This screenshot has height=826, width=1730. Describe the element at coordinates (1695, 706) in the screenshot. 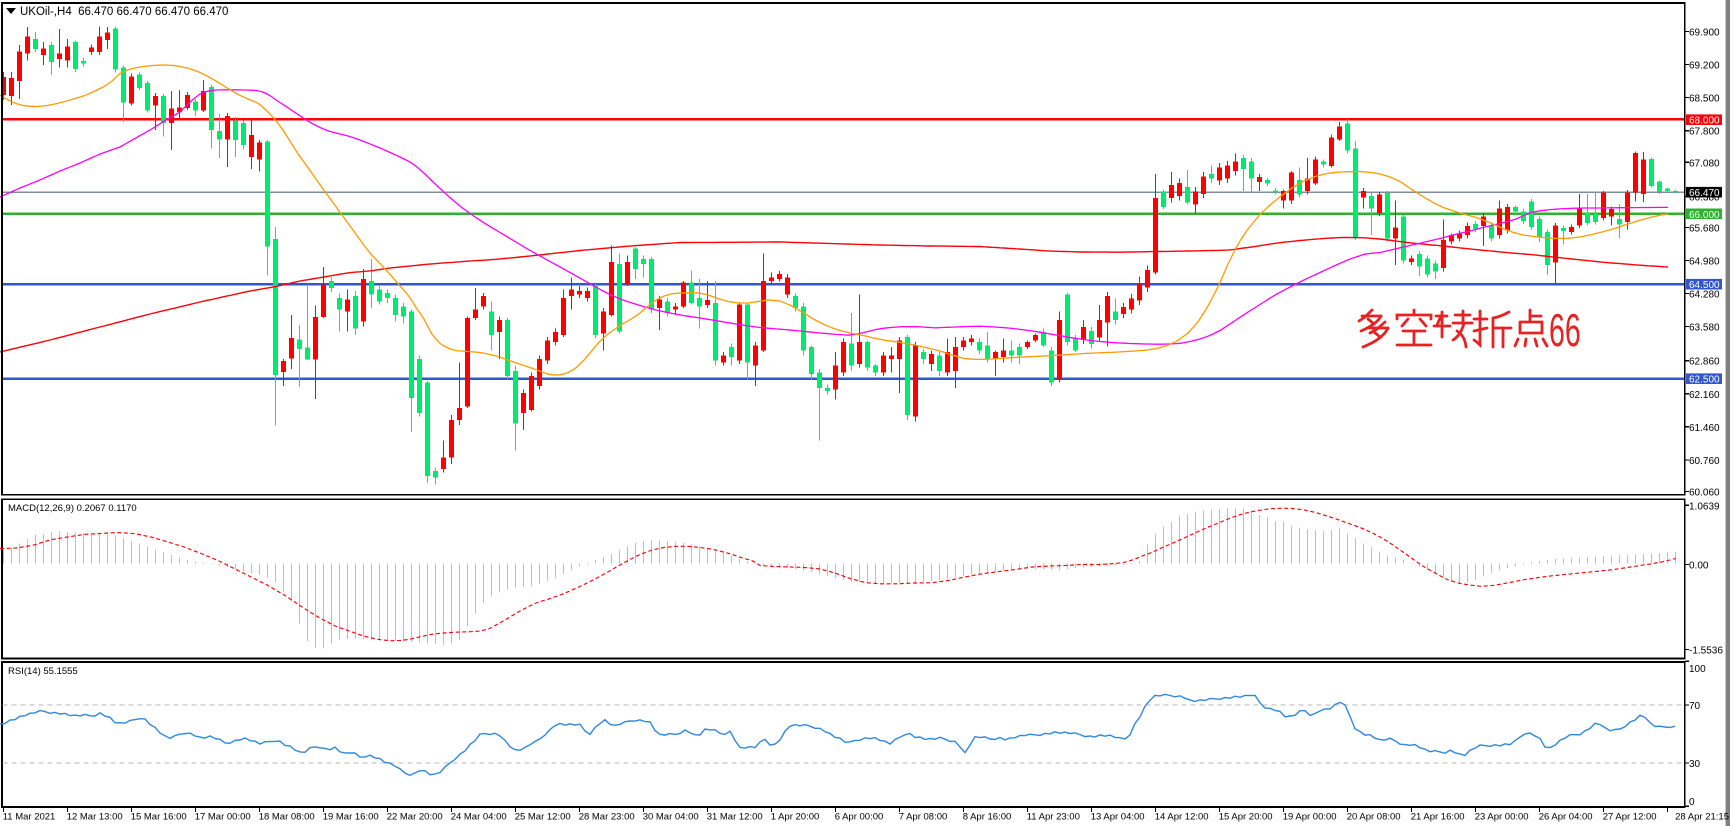

I see `svg-text: 70` at that location.